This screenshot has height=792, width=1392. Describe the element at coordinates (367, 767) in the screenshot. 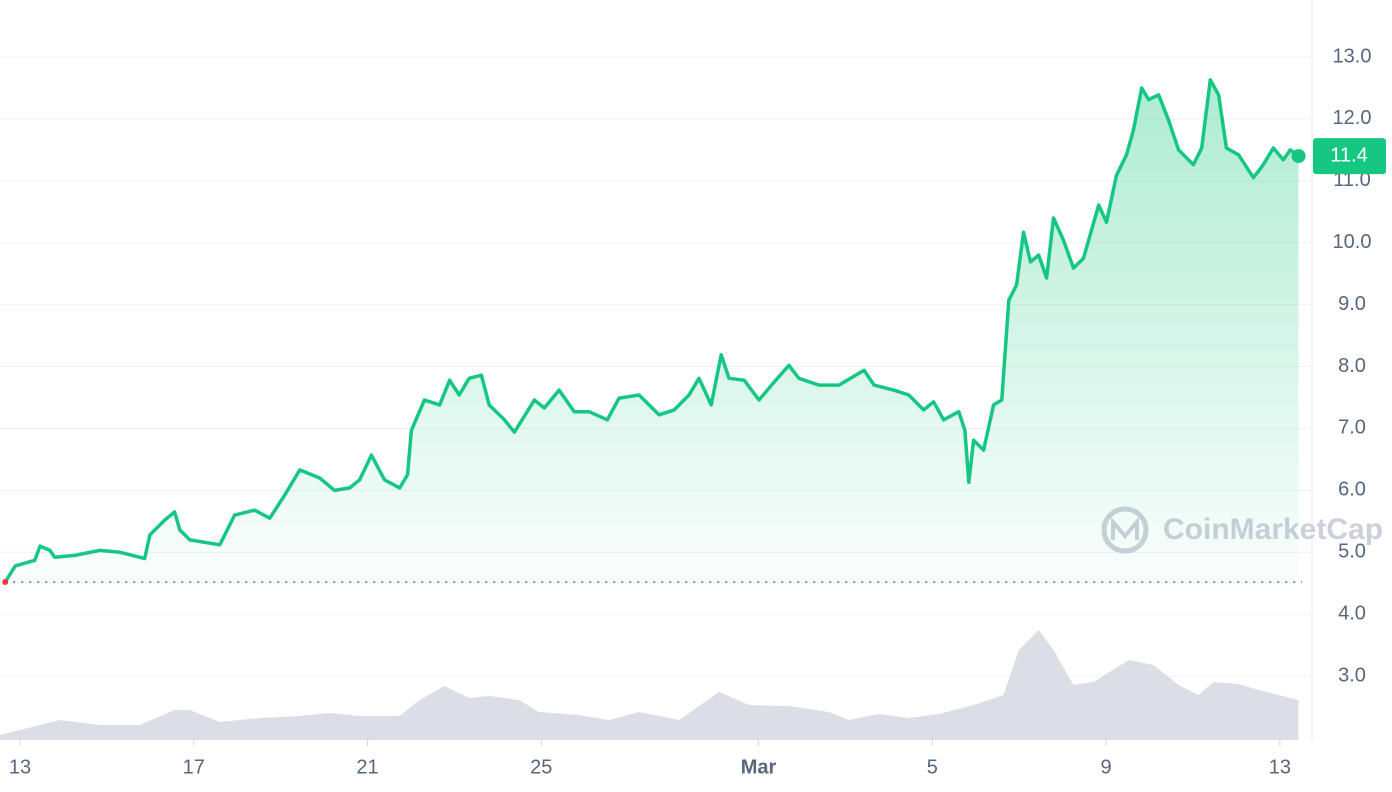

I see `x-tick-label: 21` at that location.